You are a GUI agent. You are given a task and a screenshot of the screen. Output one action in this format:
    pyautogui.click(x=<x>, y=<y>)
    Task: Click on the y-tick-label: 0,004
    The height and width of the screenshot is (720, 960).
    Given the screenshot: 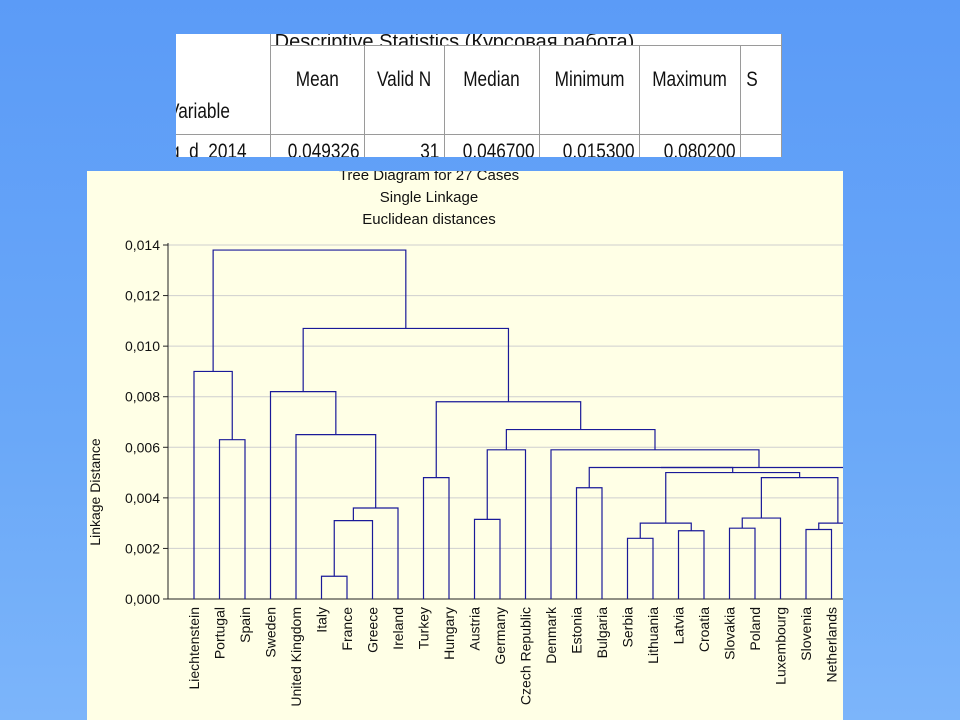 What is the action you would take?
    pyautogui.click(x=142, y=498)
    